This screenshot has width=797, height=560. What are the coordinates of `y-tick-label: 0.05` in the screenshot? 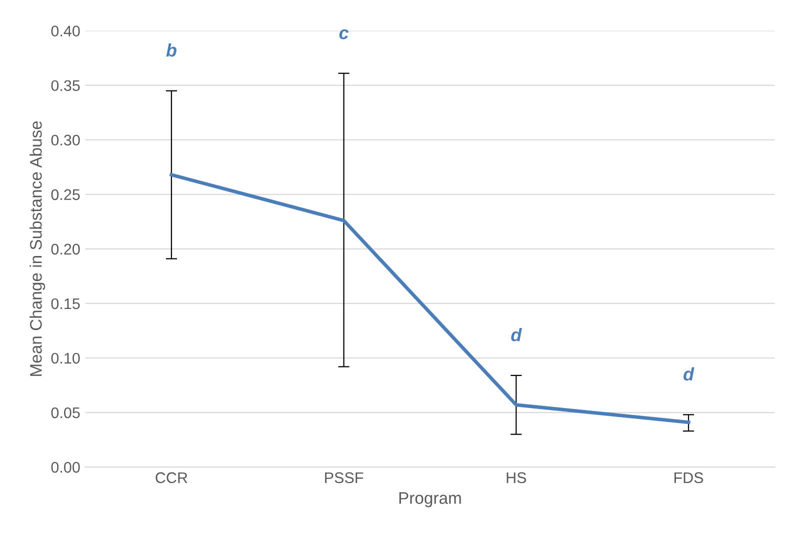 It's located at (65, 412).